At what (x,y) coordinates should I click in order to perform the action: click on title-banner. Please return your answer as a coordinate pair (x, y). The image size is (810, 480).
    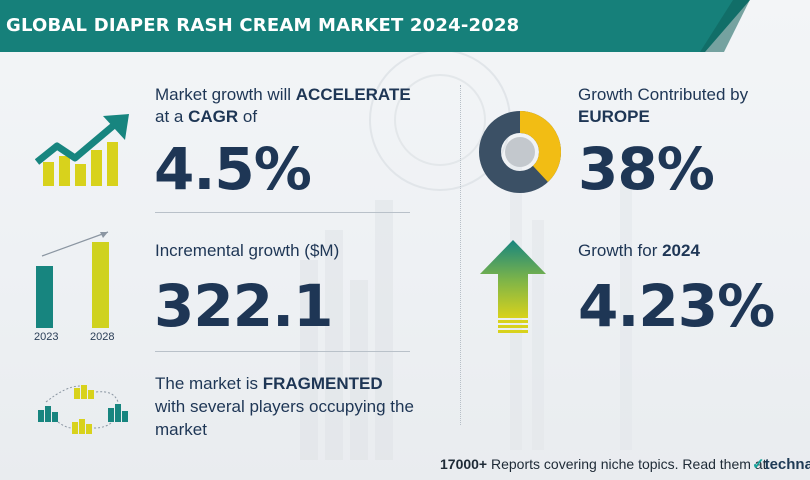
    Looking at the image, I should click on (375, 26).